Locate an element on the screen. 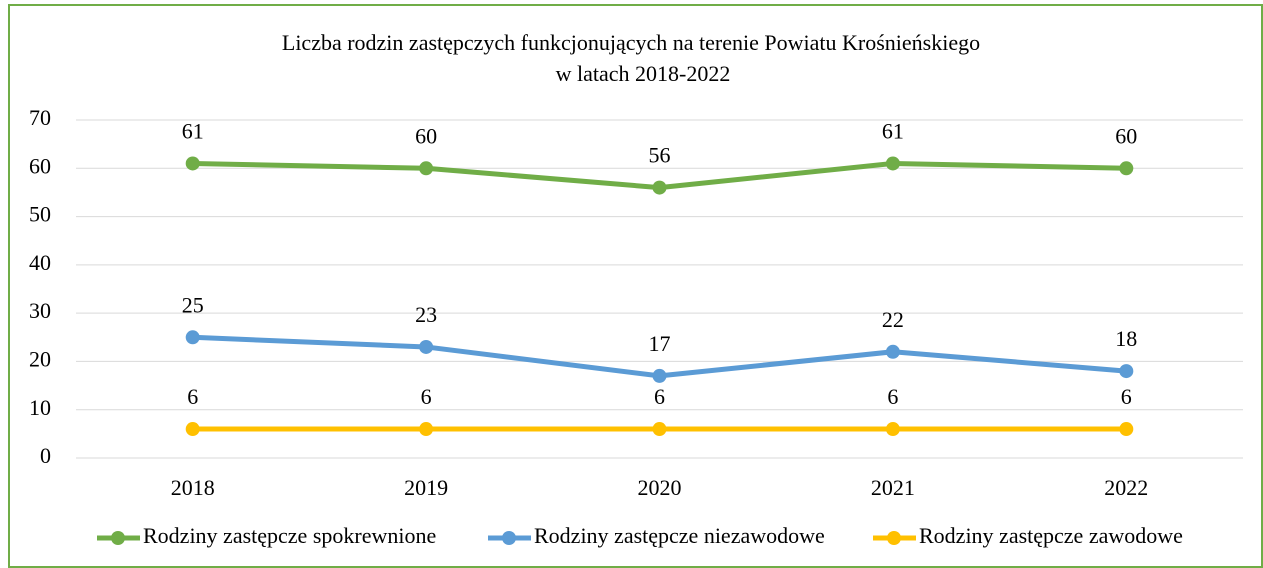 The height and width of the screenshot is (568, 1263). y-tick-label: 60 is located at coordinates (40, 165).